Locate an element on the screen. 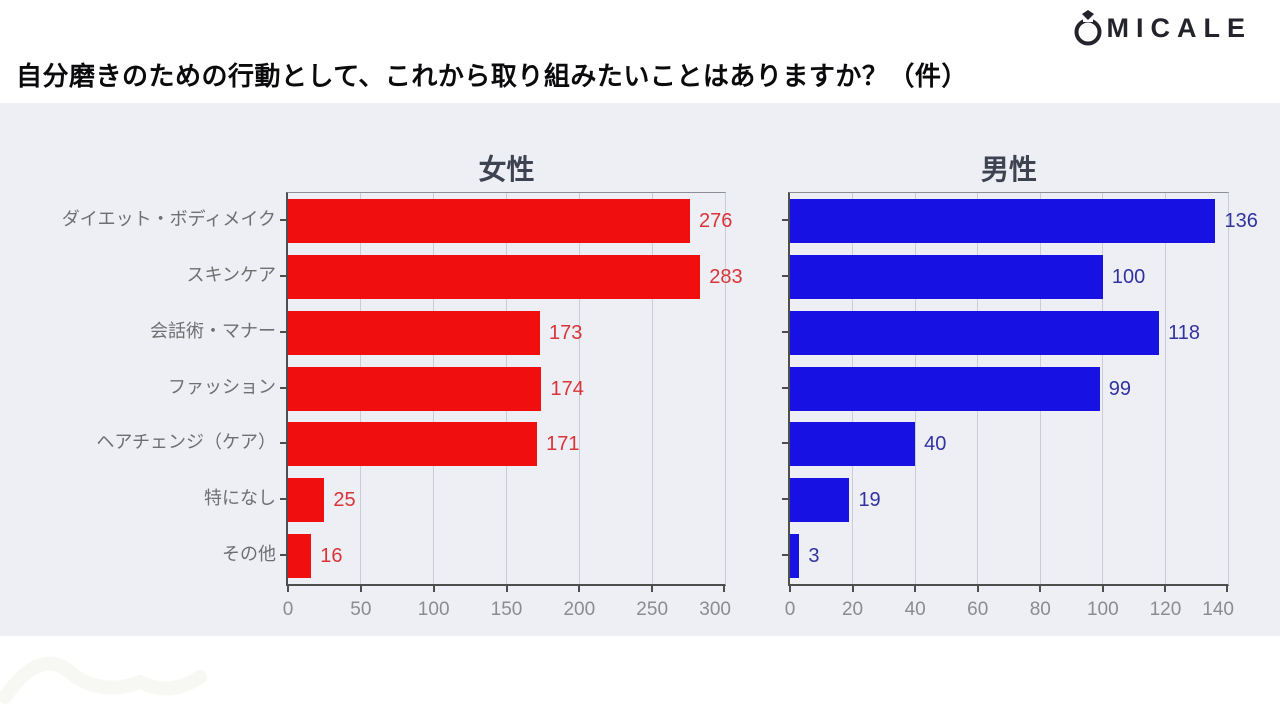 The image size is (1280, 720). bar-value-label: 171 is located at coordinates (563, 444).